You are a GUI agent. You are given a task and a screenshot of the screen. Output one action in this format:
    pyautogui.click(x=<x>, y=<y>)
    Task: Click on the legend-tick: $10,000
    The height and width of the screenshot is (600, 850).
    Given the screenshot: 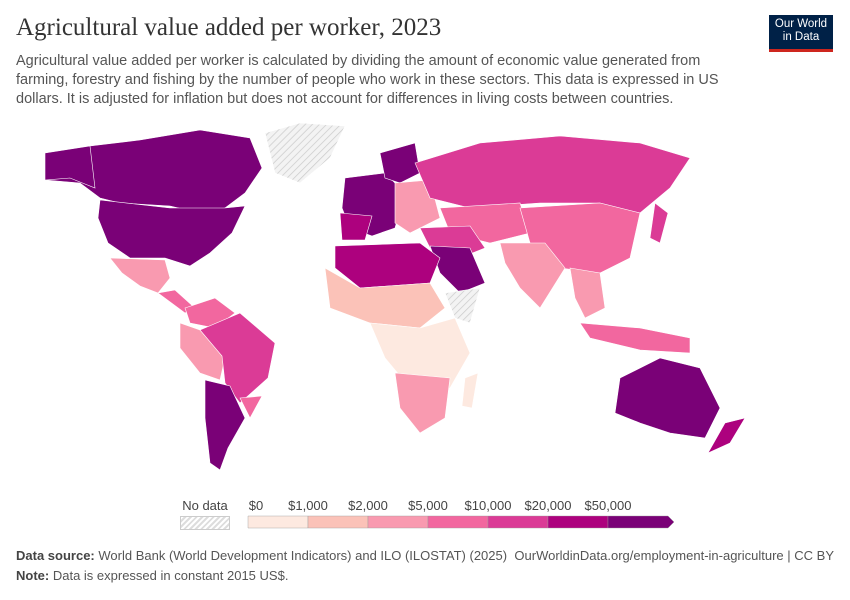 What is the action you would take?
    pyautogui.click(x=488, y=505)
    